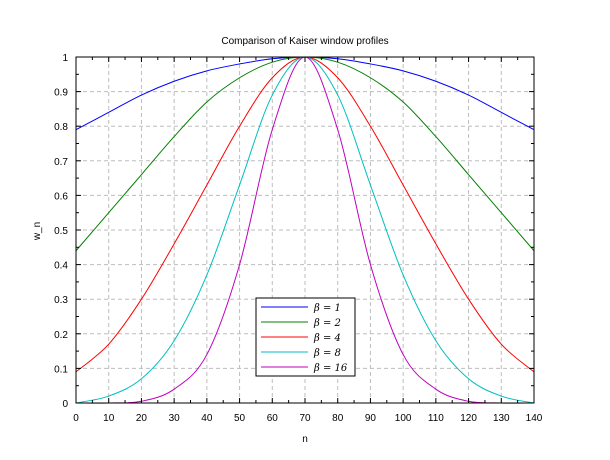 The image size is (610, 460). Describe the element at coordinates (327, 323) in the screenshot. I see `legend-label: β = 2` at that location.